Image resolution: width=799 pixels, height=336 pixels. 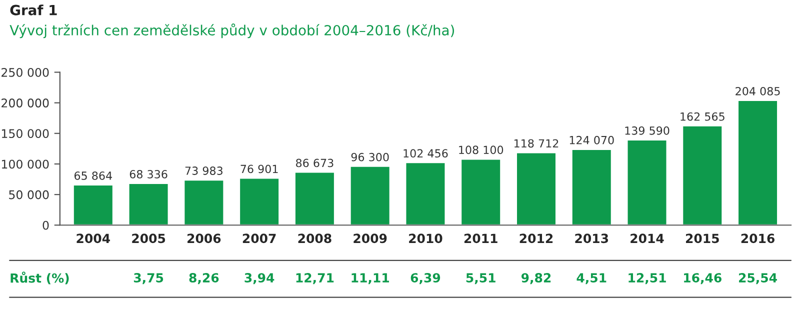 What do you see at coordinates (426, 153) in the screenshot?
I see `data-label: 102 456` at bounding box center [426, 153].